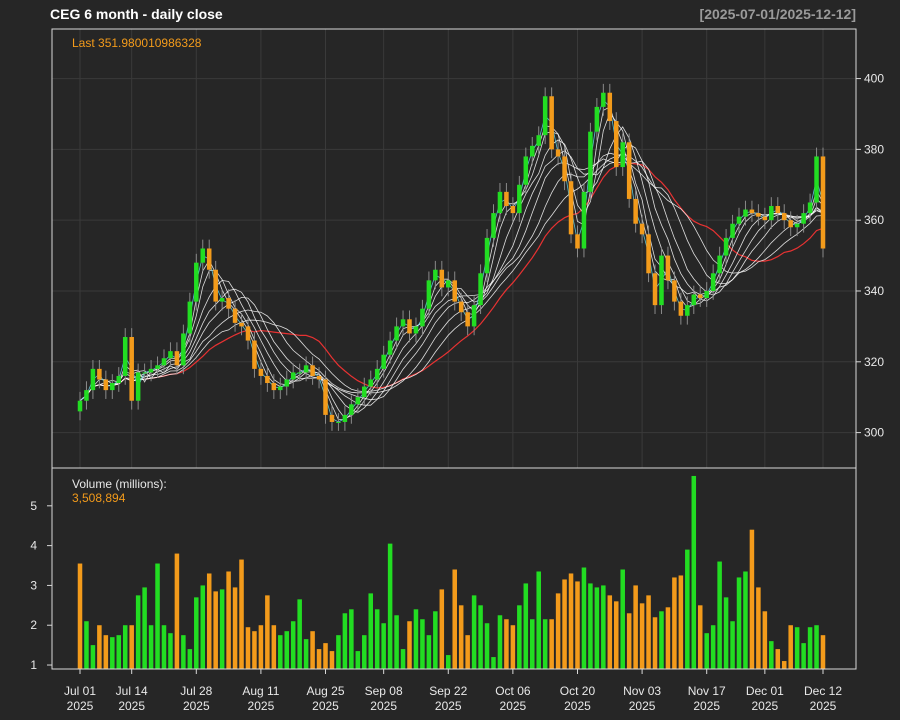 This screenshot has width=900, height=720. I want to click on price-tick-label: 320, so click(874, 362).